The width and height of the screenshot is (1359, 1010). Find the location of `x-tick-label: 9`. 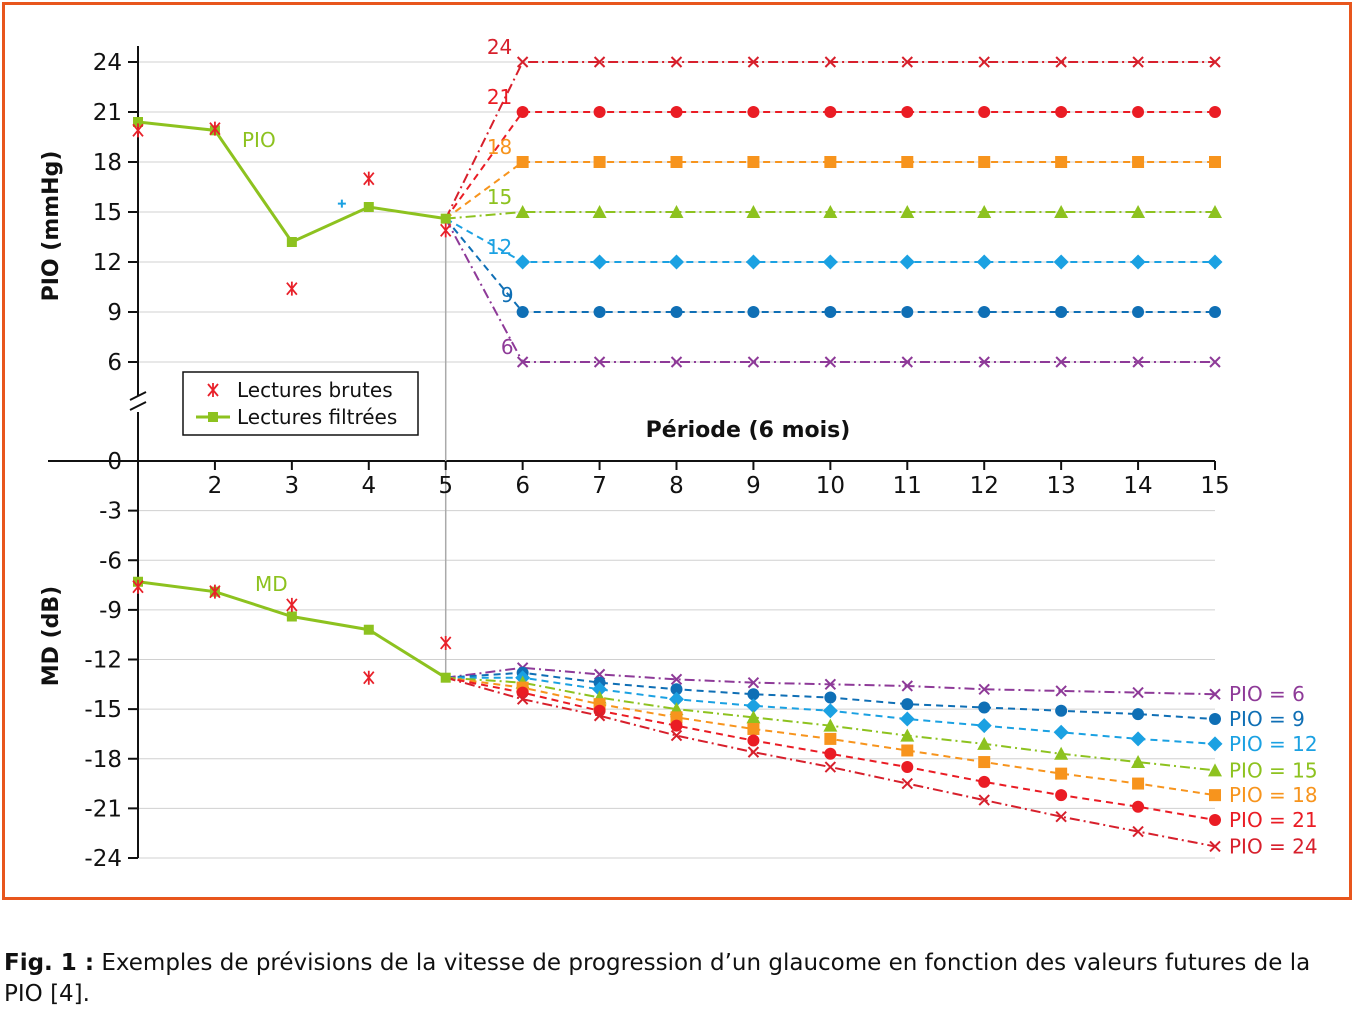

x-tick-label: 9 is located at coordinates (753, 486).